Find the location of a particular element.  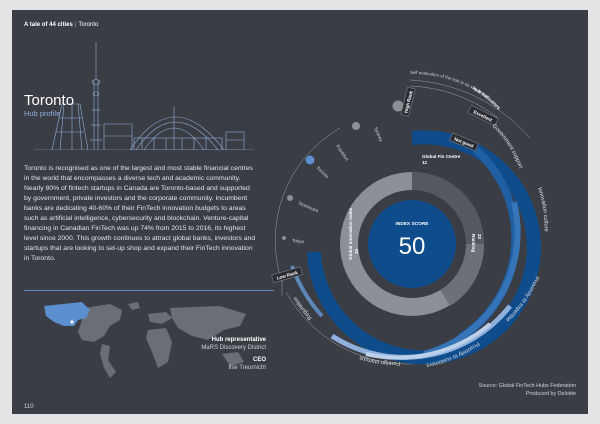

bubble-stockholm is located at coordinates (290, 198).